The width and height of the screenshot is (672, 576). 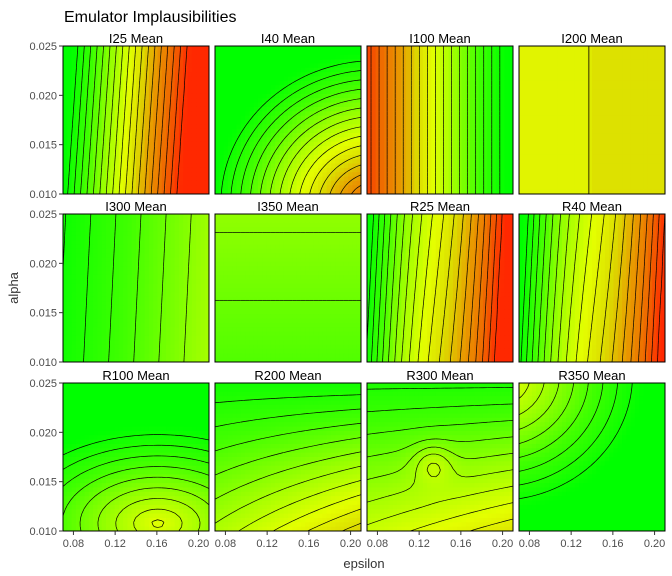 What do you see at coordinates (43, 146) in the screenshot?
I see `y-tick-label-0-1: 0.015` at bounding box center [43, 146].